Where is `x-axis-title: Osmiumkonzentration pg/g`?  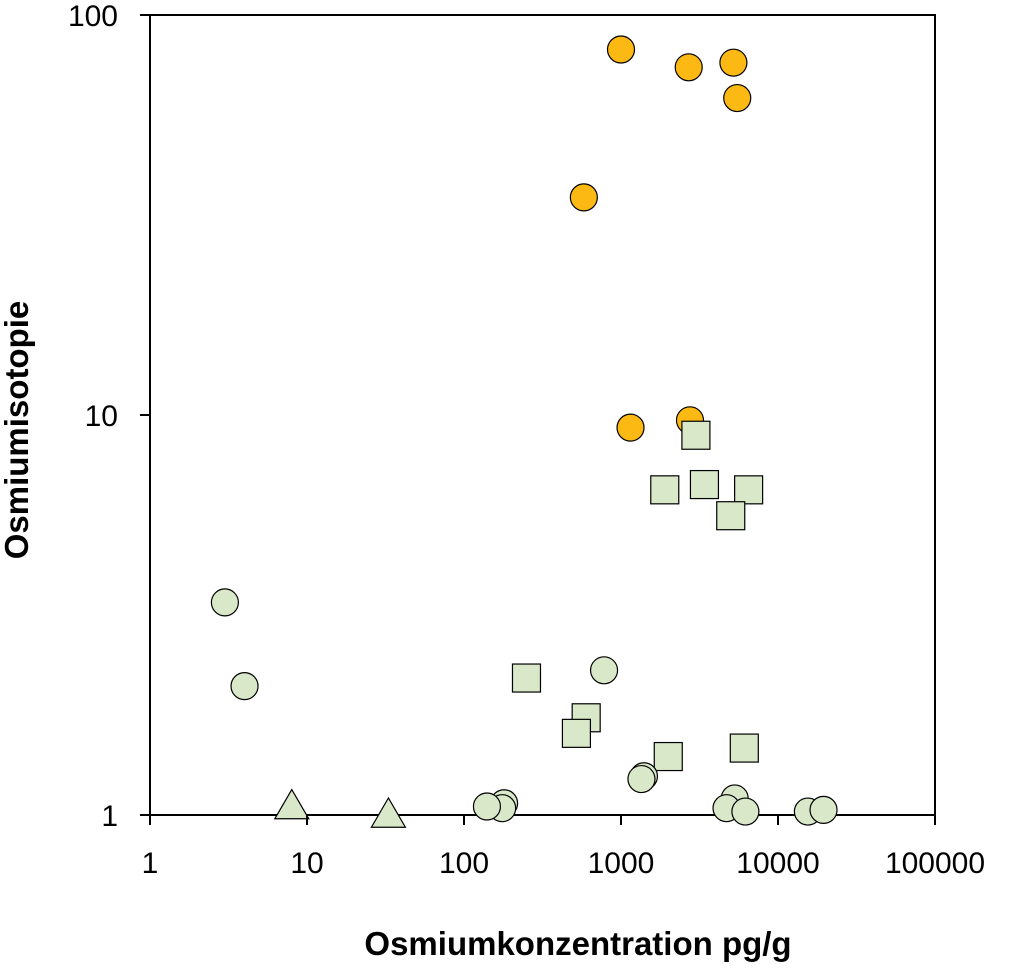 x-axis-title: Osmiumkonzentration pg/g is located at coordinates (577, 943).